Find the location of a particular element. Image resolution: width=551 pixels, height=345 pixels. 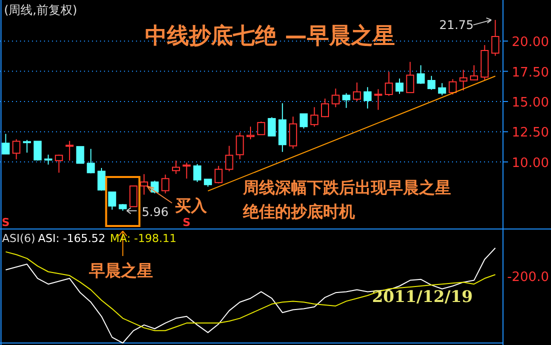

annotation: 2011/12/19 is located at coordinates (422, 296).